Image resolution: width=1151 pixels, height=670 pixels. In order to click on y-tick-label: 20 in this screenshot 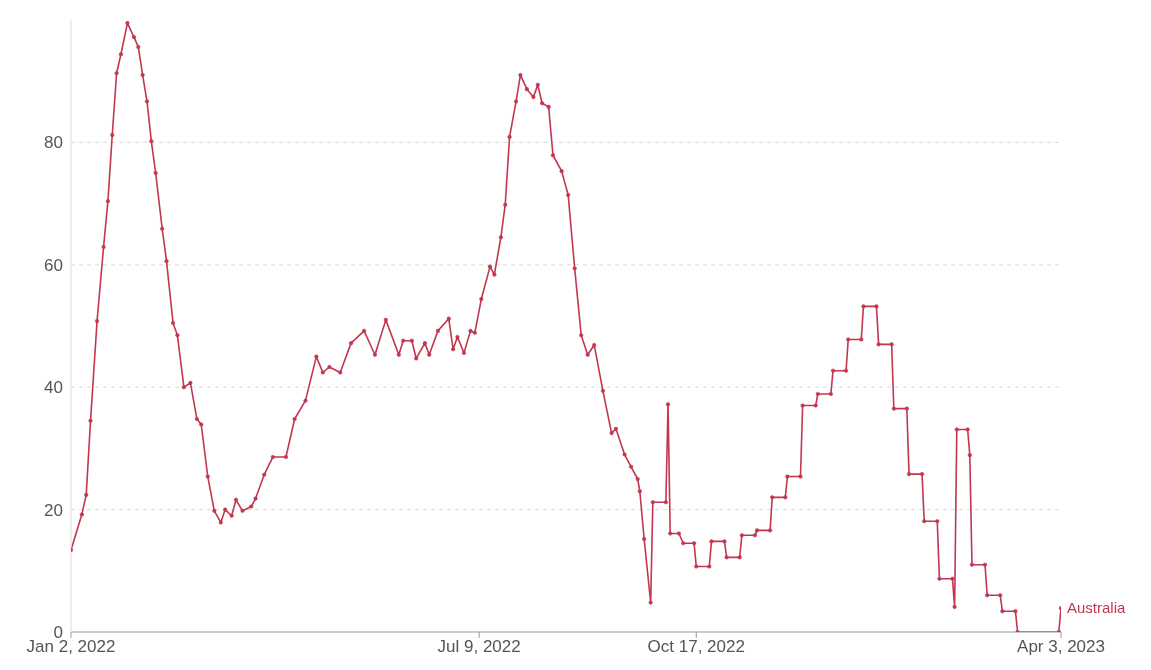, I will do `click(53, 510)`.